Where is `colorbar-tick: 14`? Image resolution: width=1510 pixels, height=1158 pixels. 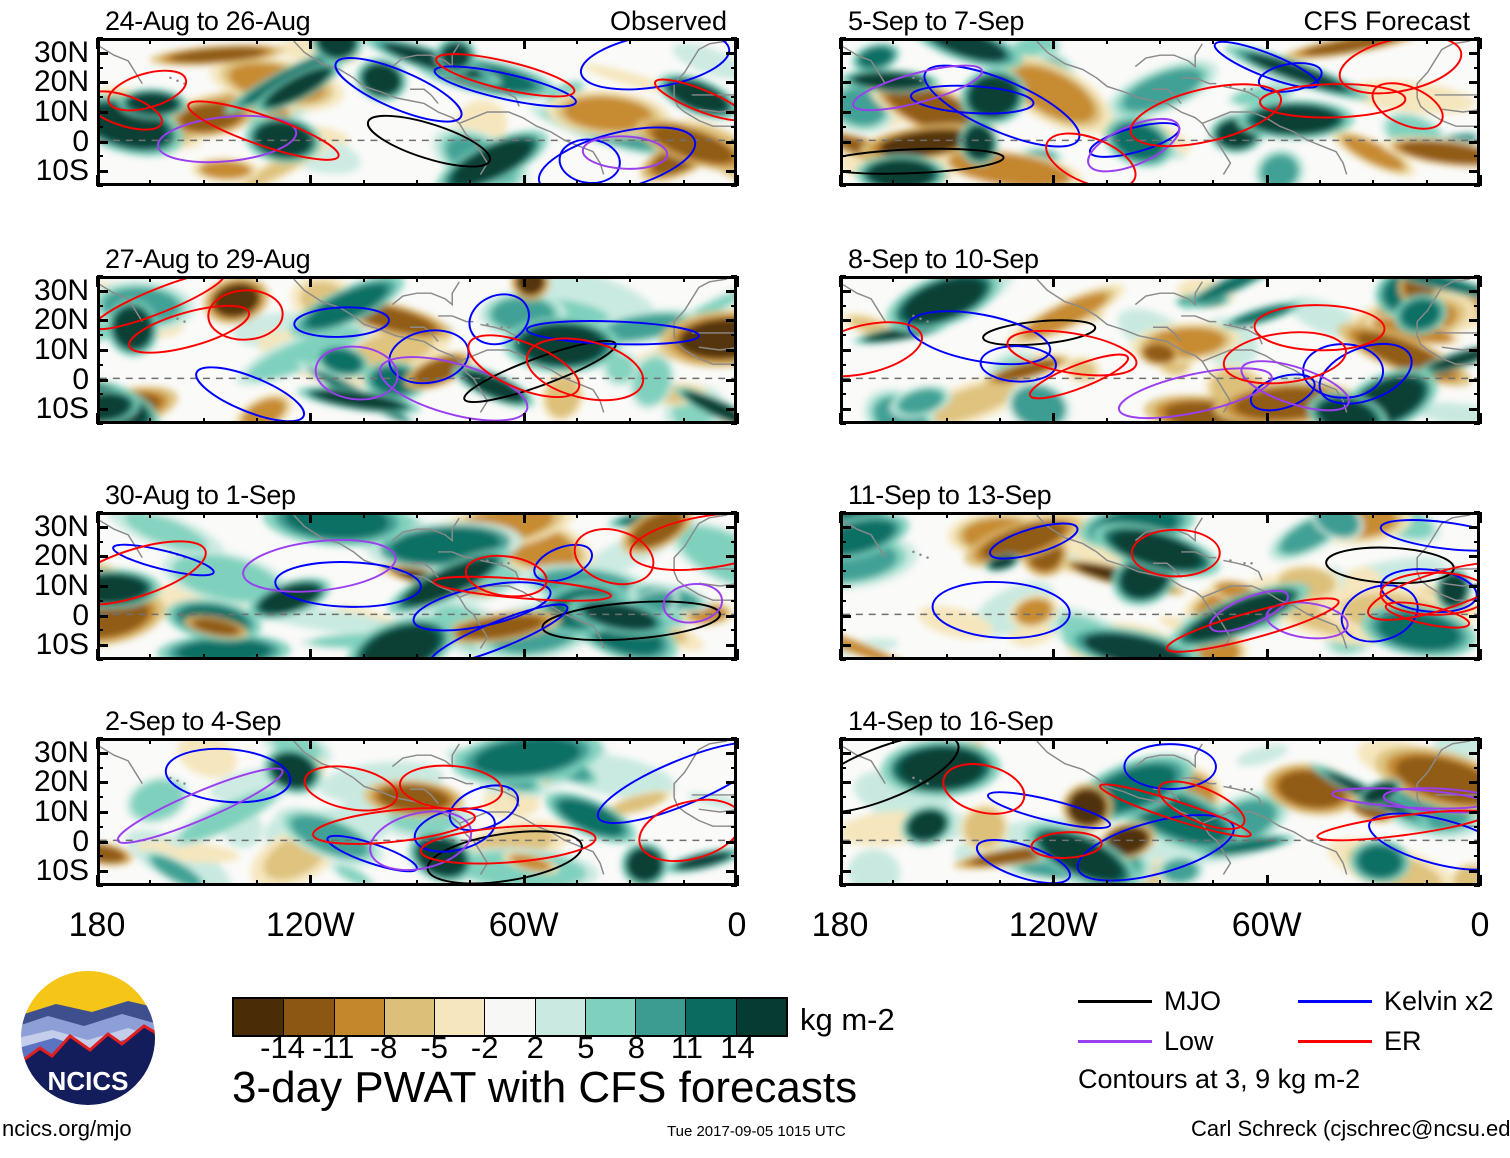
colorbar-tick: 14 is located at coordinates (737, 1047).